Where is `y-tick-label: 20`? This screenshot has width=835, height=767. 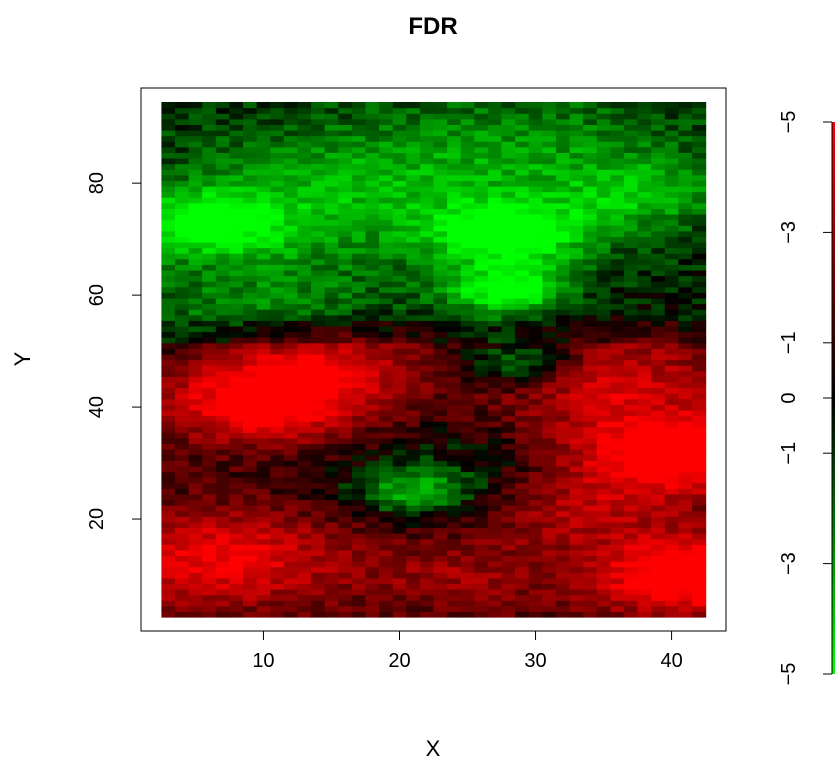 y-tick-label: 20 is located at coordinates (97, 519).